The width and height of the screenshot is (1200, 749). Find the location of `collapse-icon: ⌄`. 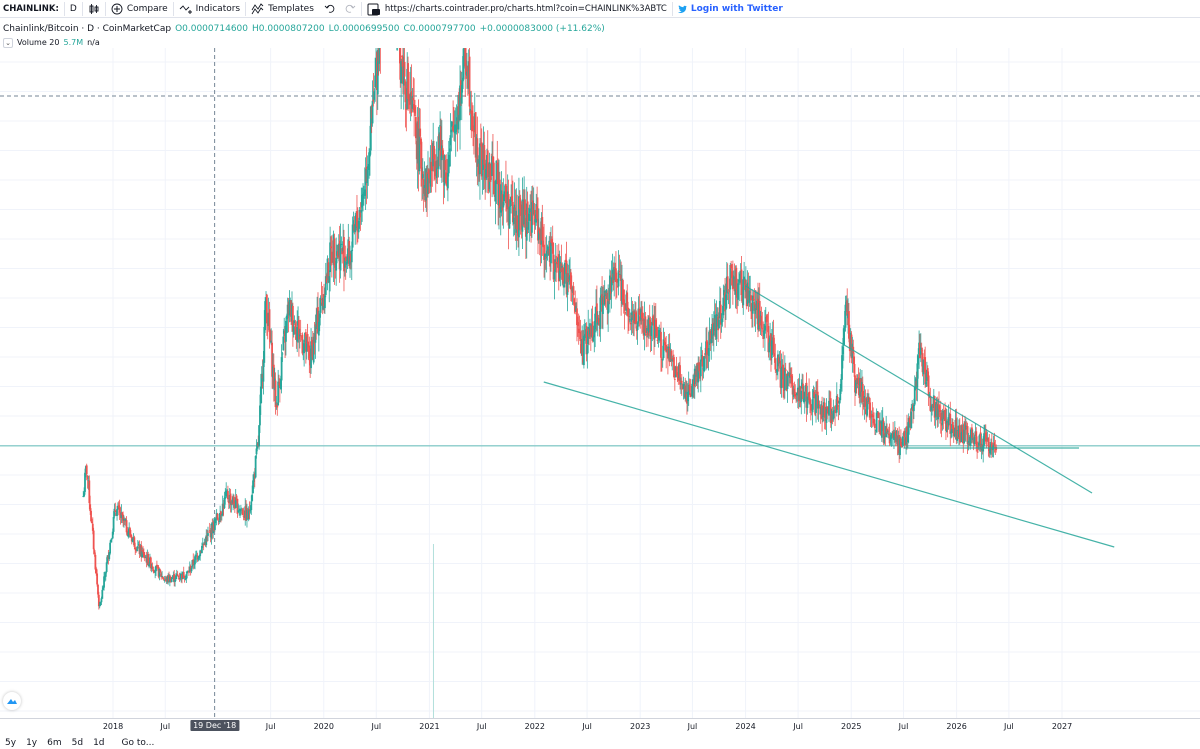

collapse-icon: ⌄ is located at coordinates (8, 43).